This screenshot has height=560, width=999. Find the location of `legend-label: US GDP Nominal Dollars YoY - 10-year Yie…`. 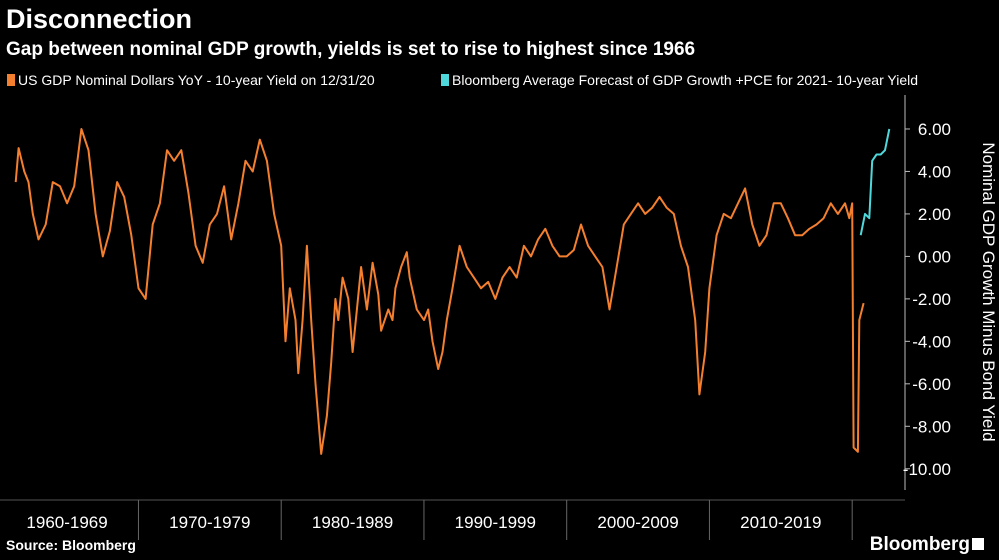

legend-label: US GDP Nominal Dollars YoY - 10-year Yie… is located at coordinates (196, 80).